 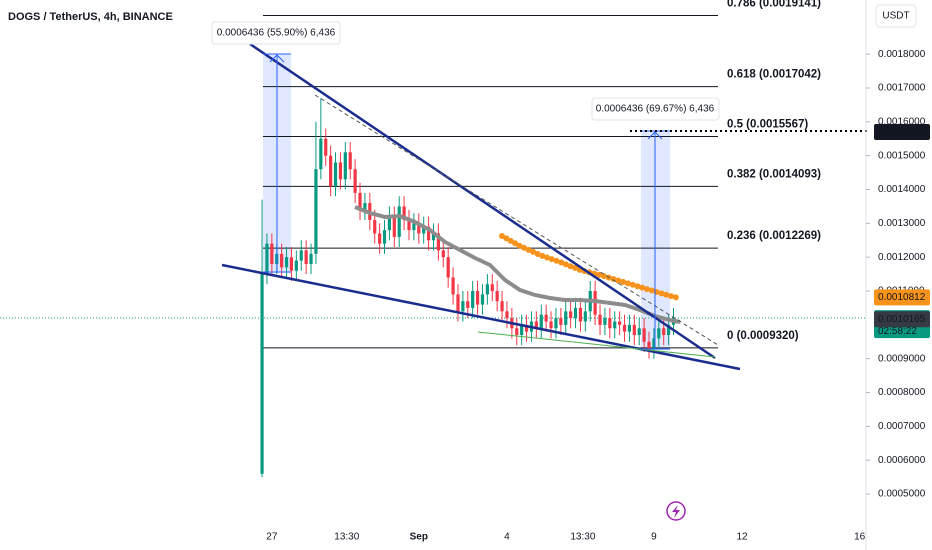 What do you see at coordinates (902, 54) in the screenshot?
I see `y-tick-label: 0.0018000` at bounding box center [902, 54].